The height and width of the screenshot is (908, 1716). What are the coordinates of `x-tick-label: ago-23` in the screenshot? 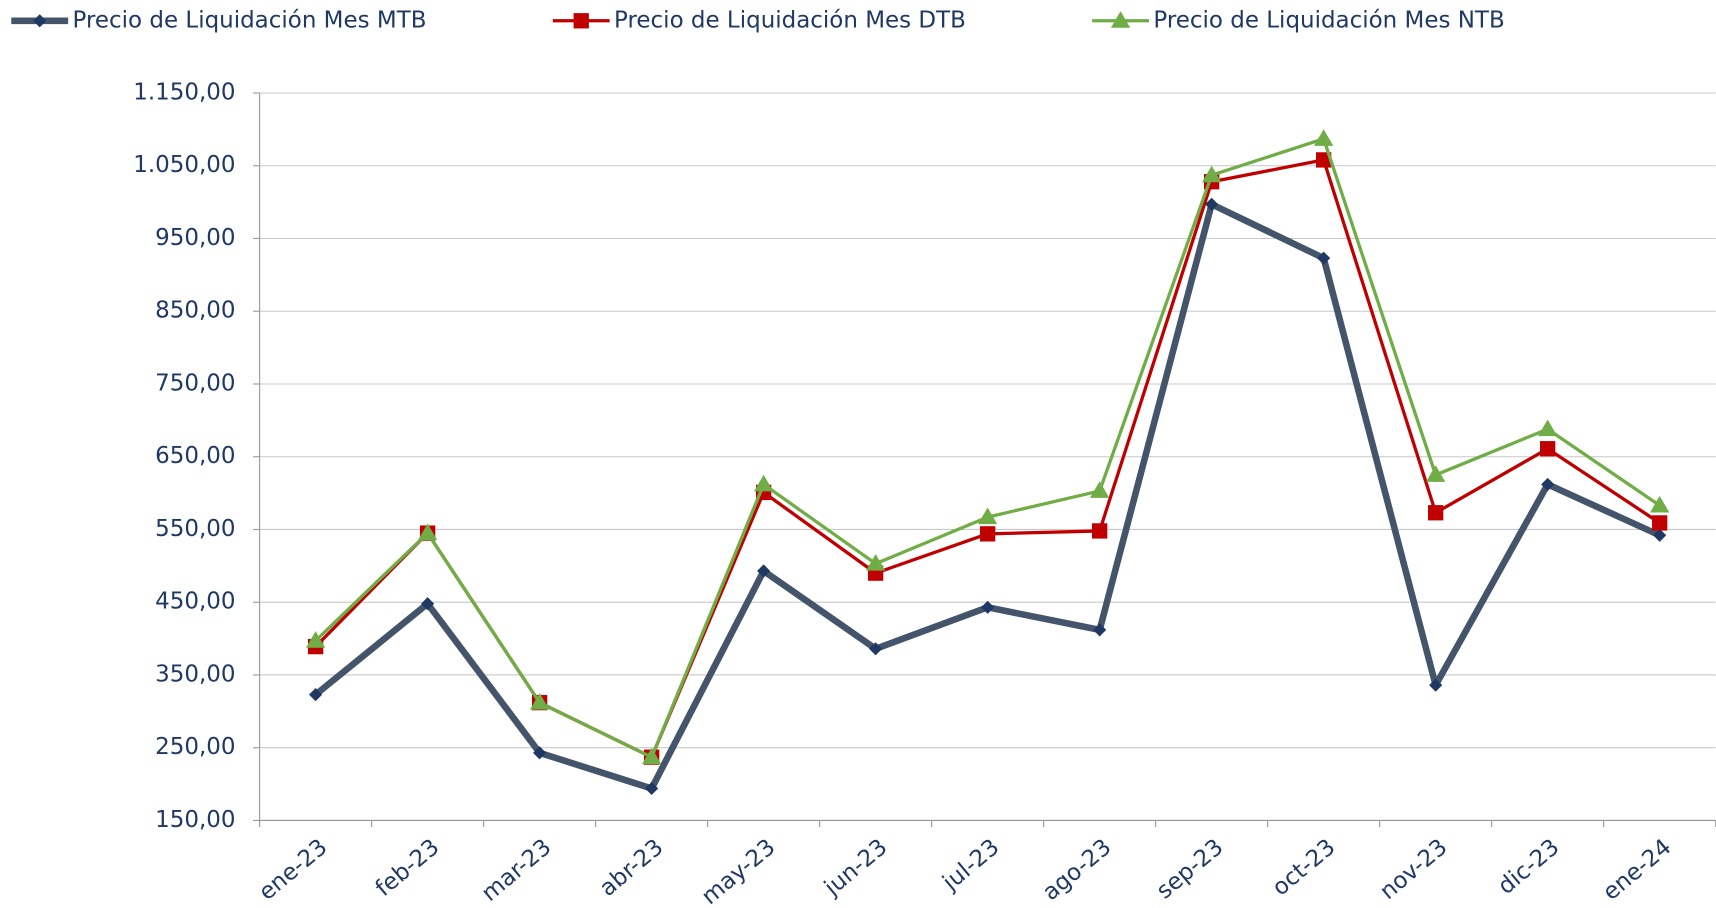 It's located at (1077, 870).